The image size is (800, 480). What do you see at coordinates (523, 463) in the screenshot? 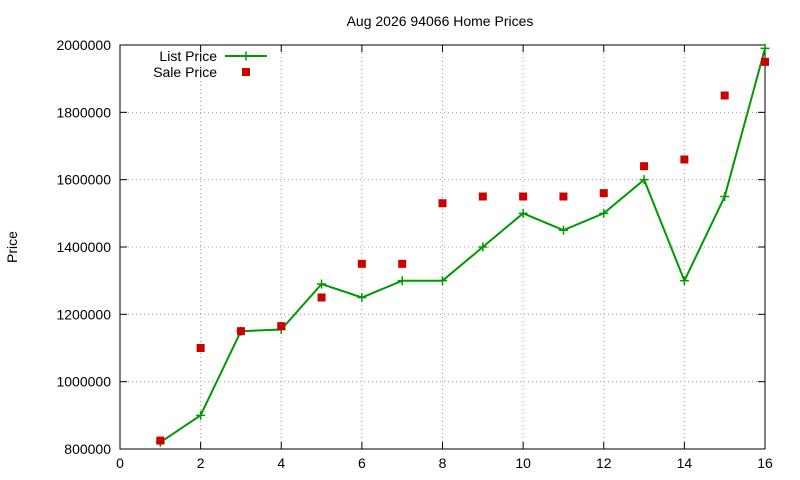
I see `x-tick-label: 10` at bounding box center [523, 463].